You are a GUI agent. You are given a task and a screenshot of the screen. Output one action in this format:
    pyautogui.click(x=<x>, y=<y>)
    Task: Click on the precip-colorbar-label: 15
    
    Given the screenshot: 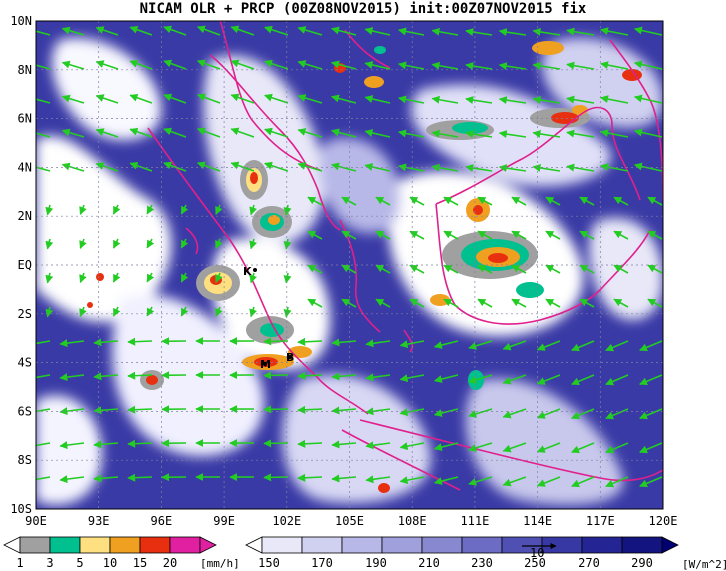 What is the action you would take?
    pyautogui.click(x=140, y=563)
    